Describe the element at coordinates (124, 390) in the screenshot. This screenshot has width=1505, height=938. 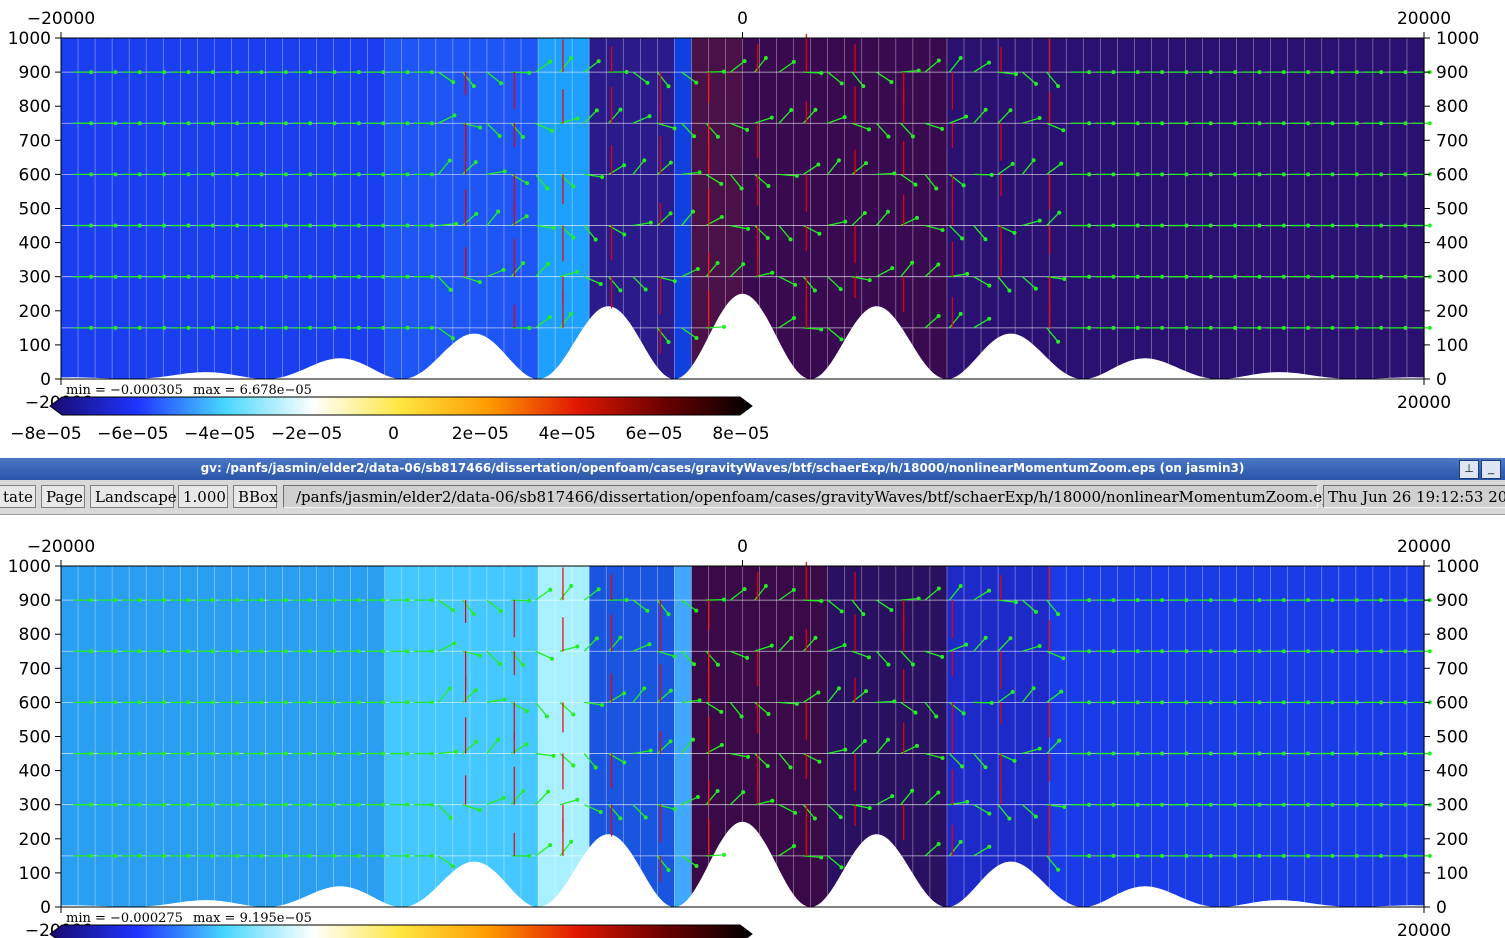
I see `min-value-label: min = −0.000305` at that location.